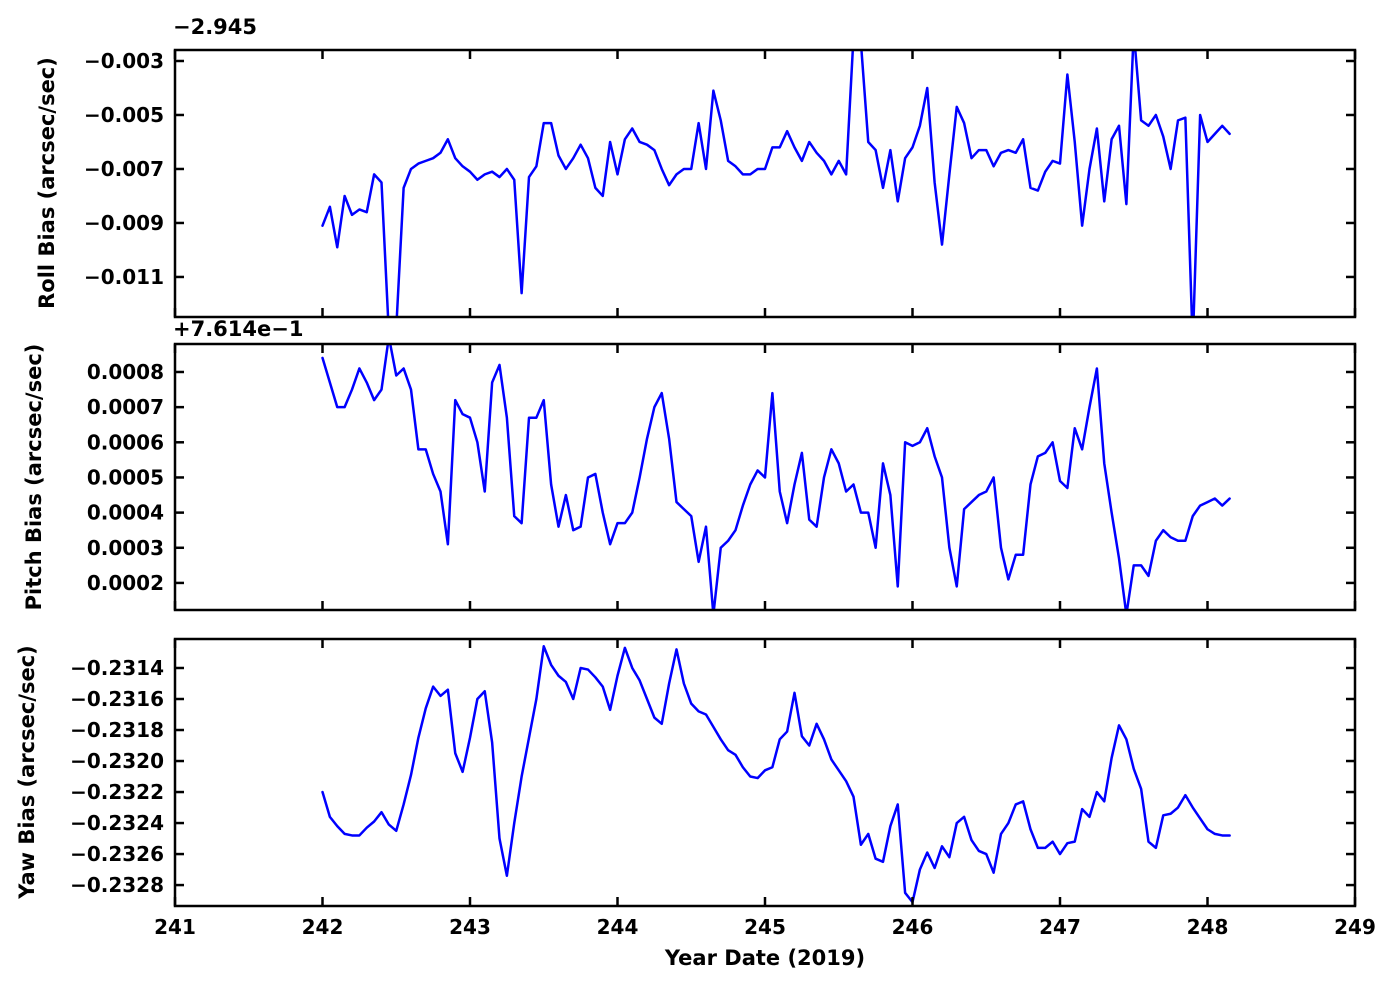 The width and height of the screenshot is (1400, 1000). Describe the element at coordinates (1355, 927) in the screenshot. I see `x-tick-label: 249` at that location.